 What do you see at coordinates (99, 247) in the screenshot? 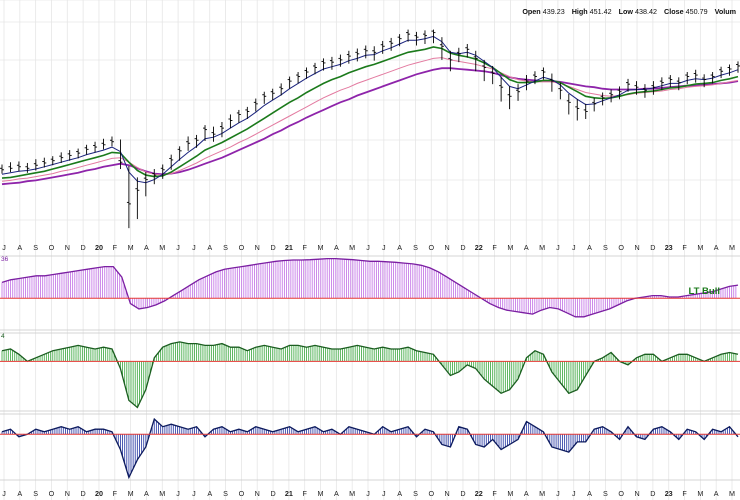
I see `x-tick-label: 20` at bounding box center [99, 247].